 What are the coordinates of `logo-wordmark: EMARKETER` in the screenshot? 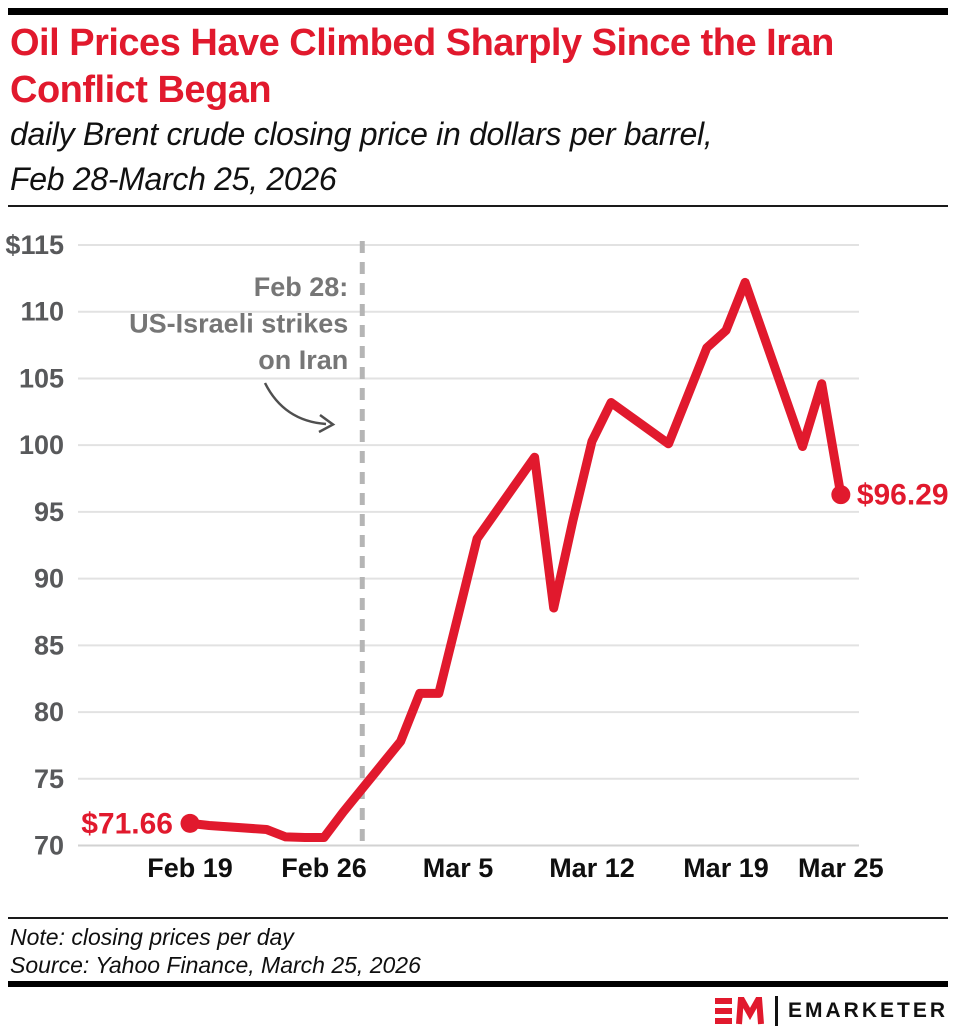 It's located at (867, 1010).